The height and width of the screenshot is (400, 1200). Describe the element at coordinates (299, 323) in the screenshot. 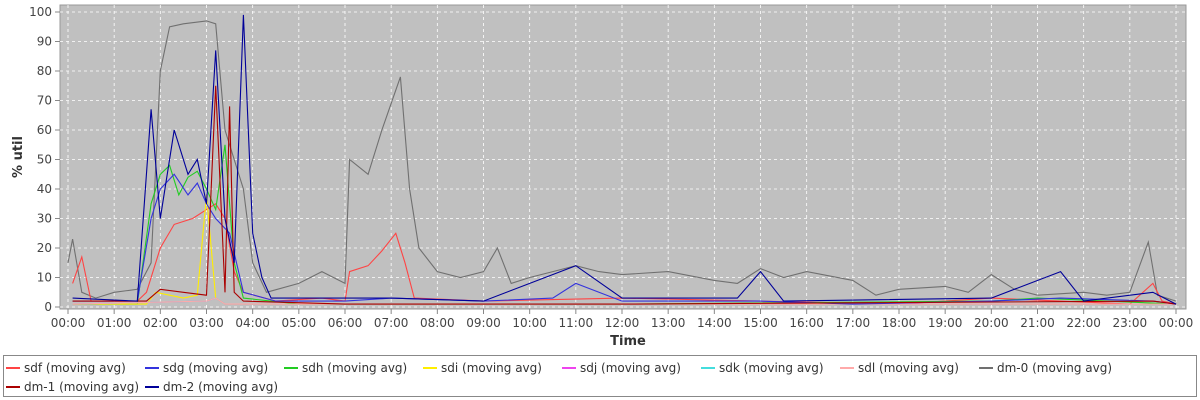

I see `x-tick-label: 05:00` at that location.